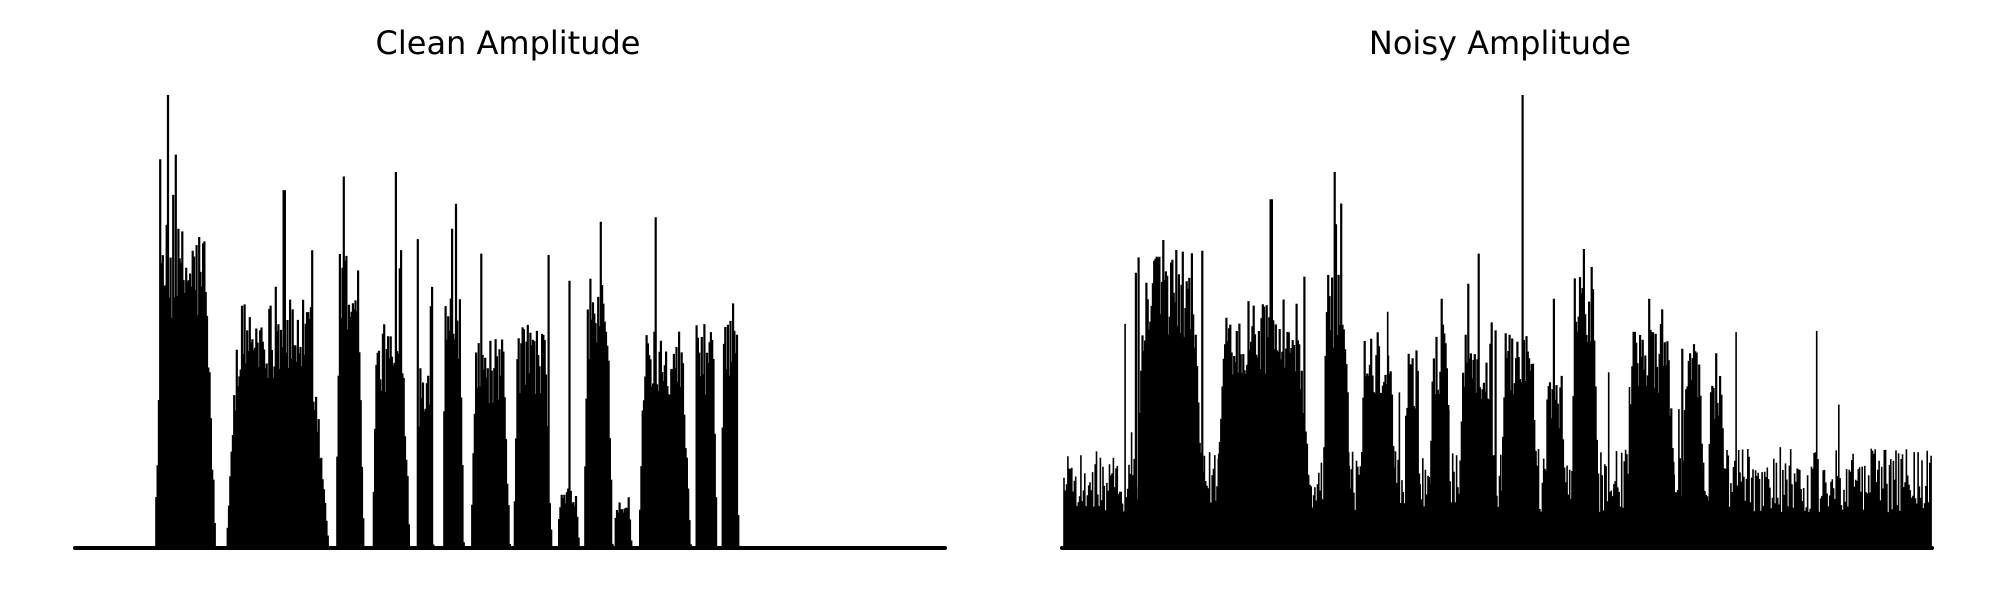  What do you see at coordinates (508, 43) in the screenshot?
I see `clean-amplitude-title: Clean Amplitude` at bounding box center [508, 43].